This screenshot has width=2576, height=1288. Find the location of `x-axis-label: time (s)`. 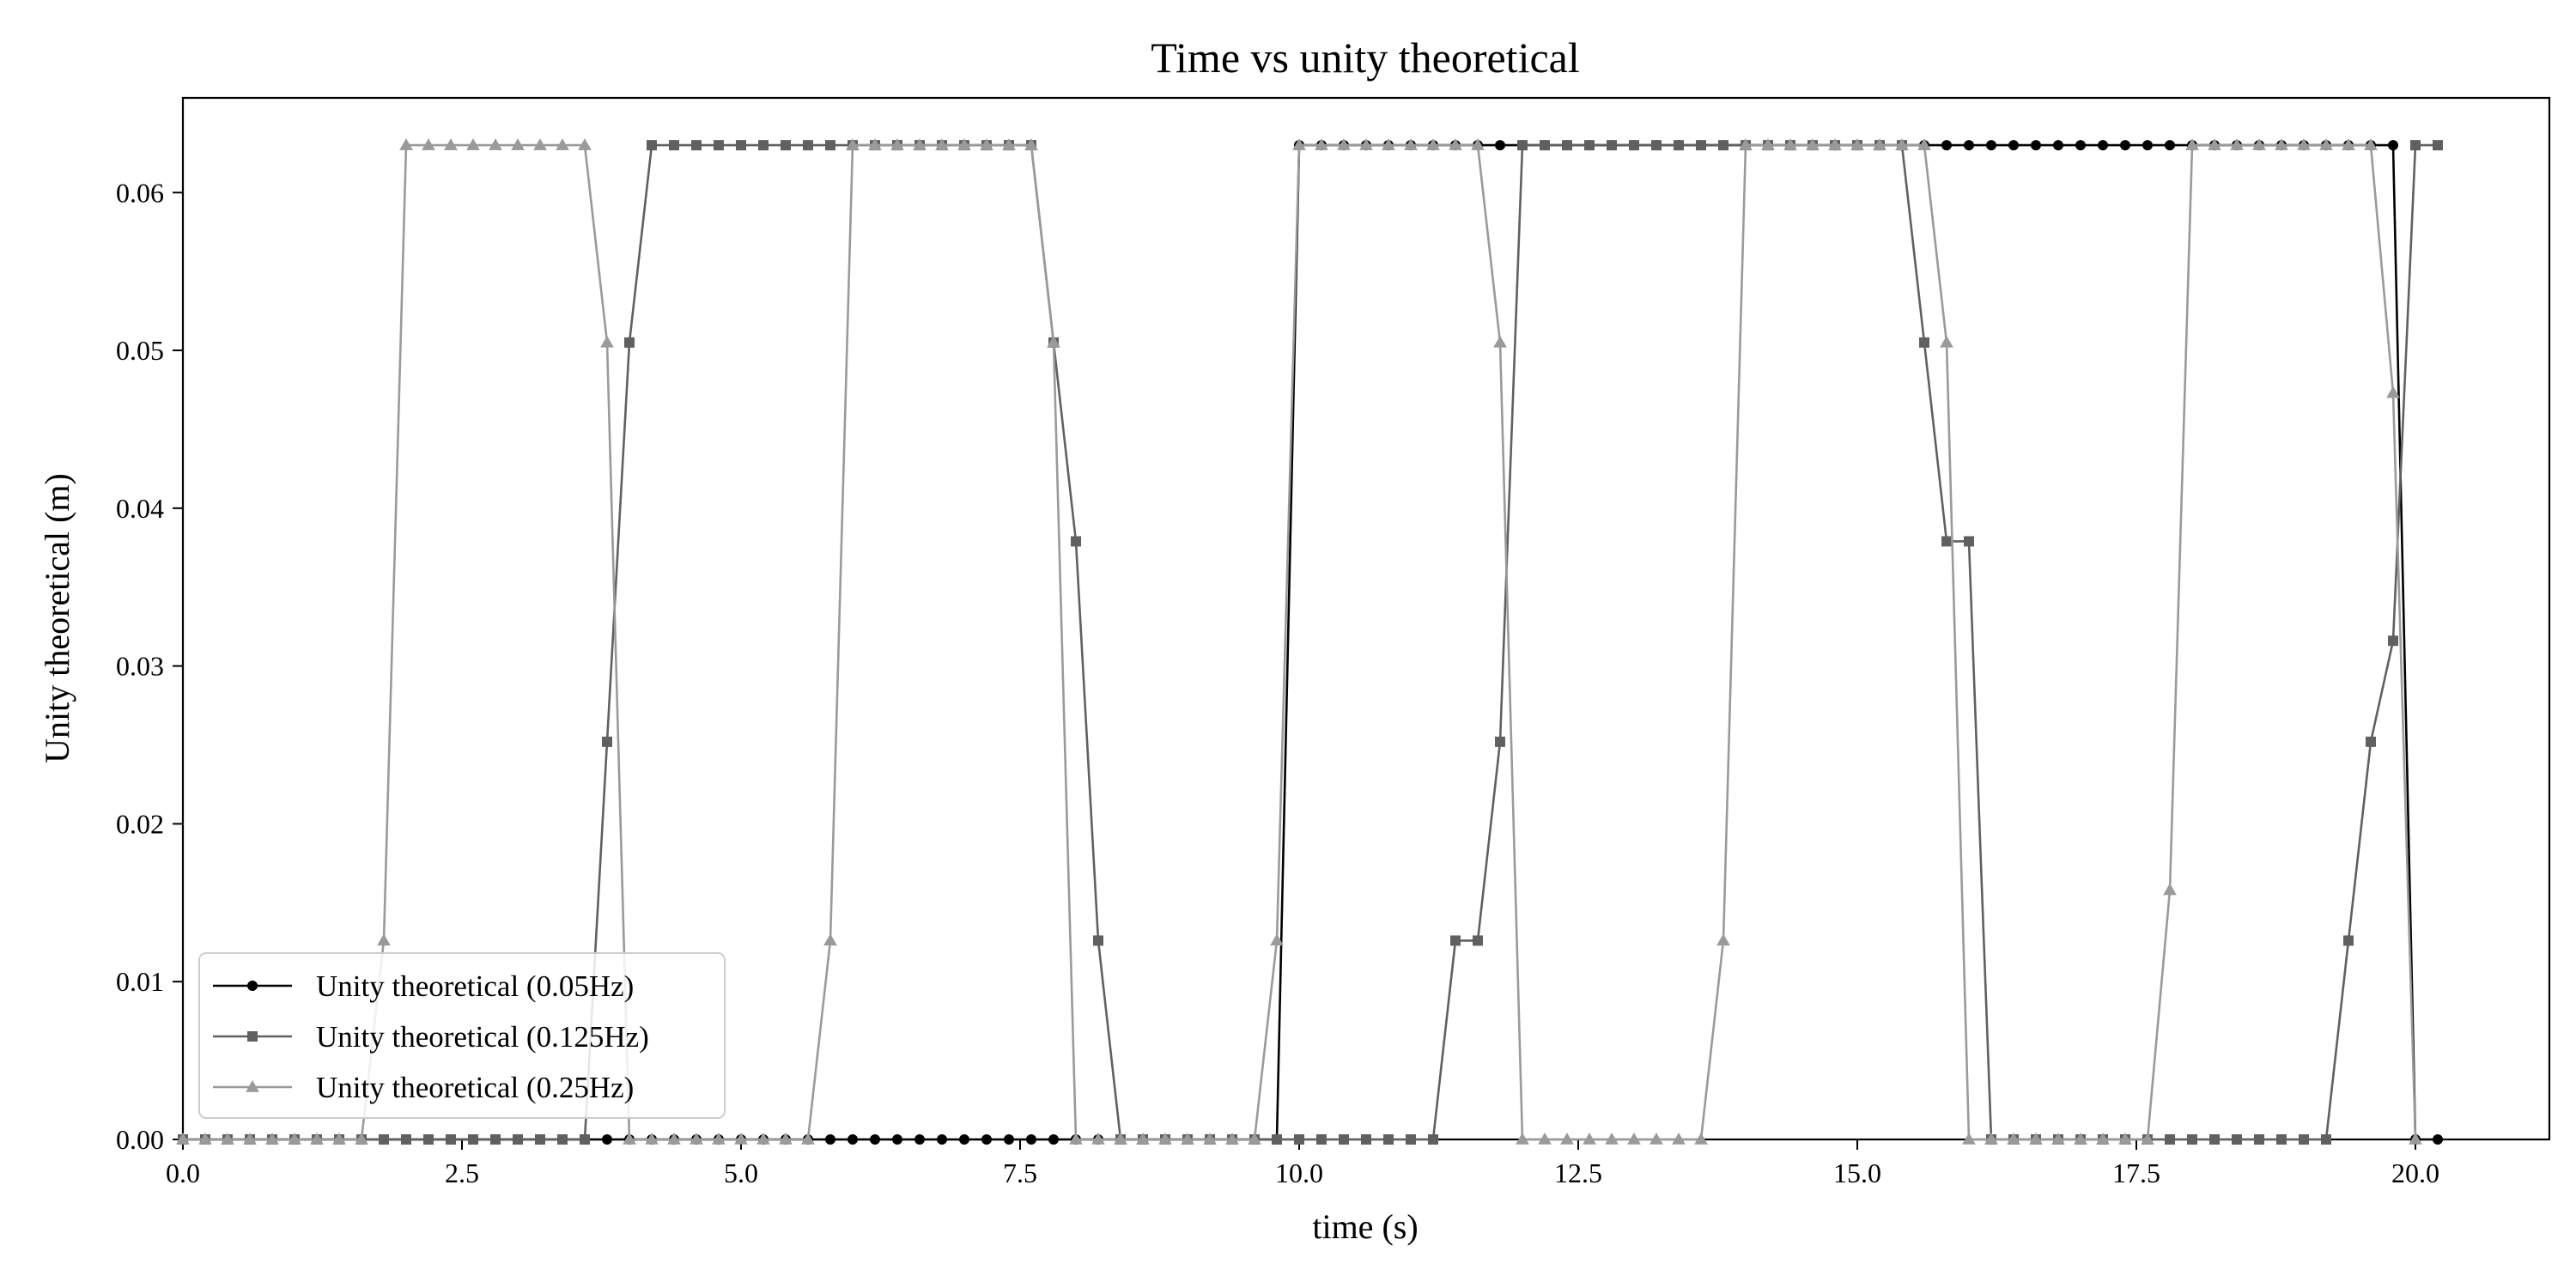

x-axis-label: time (s) is located at coordinates (1365, 1226).